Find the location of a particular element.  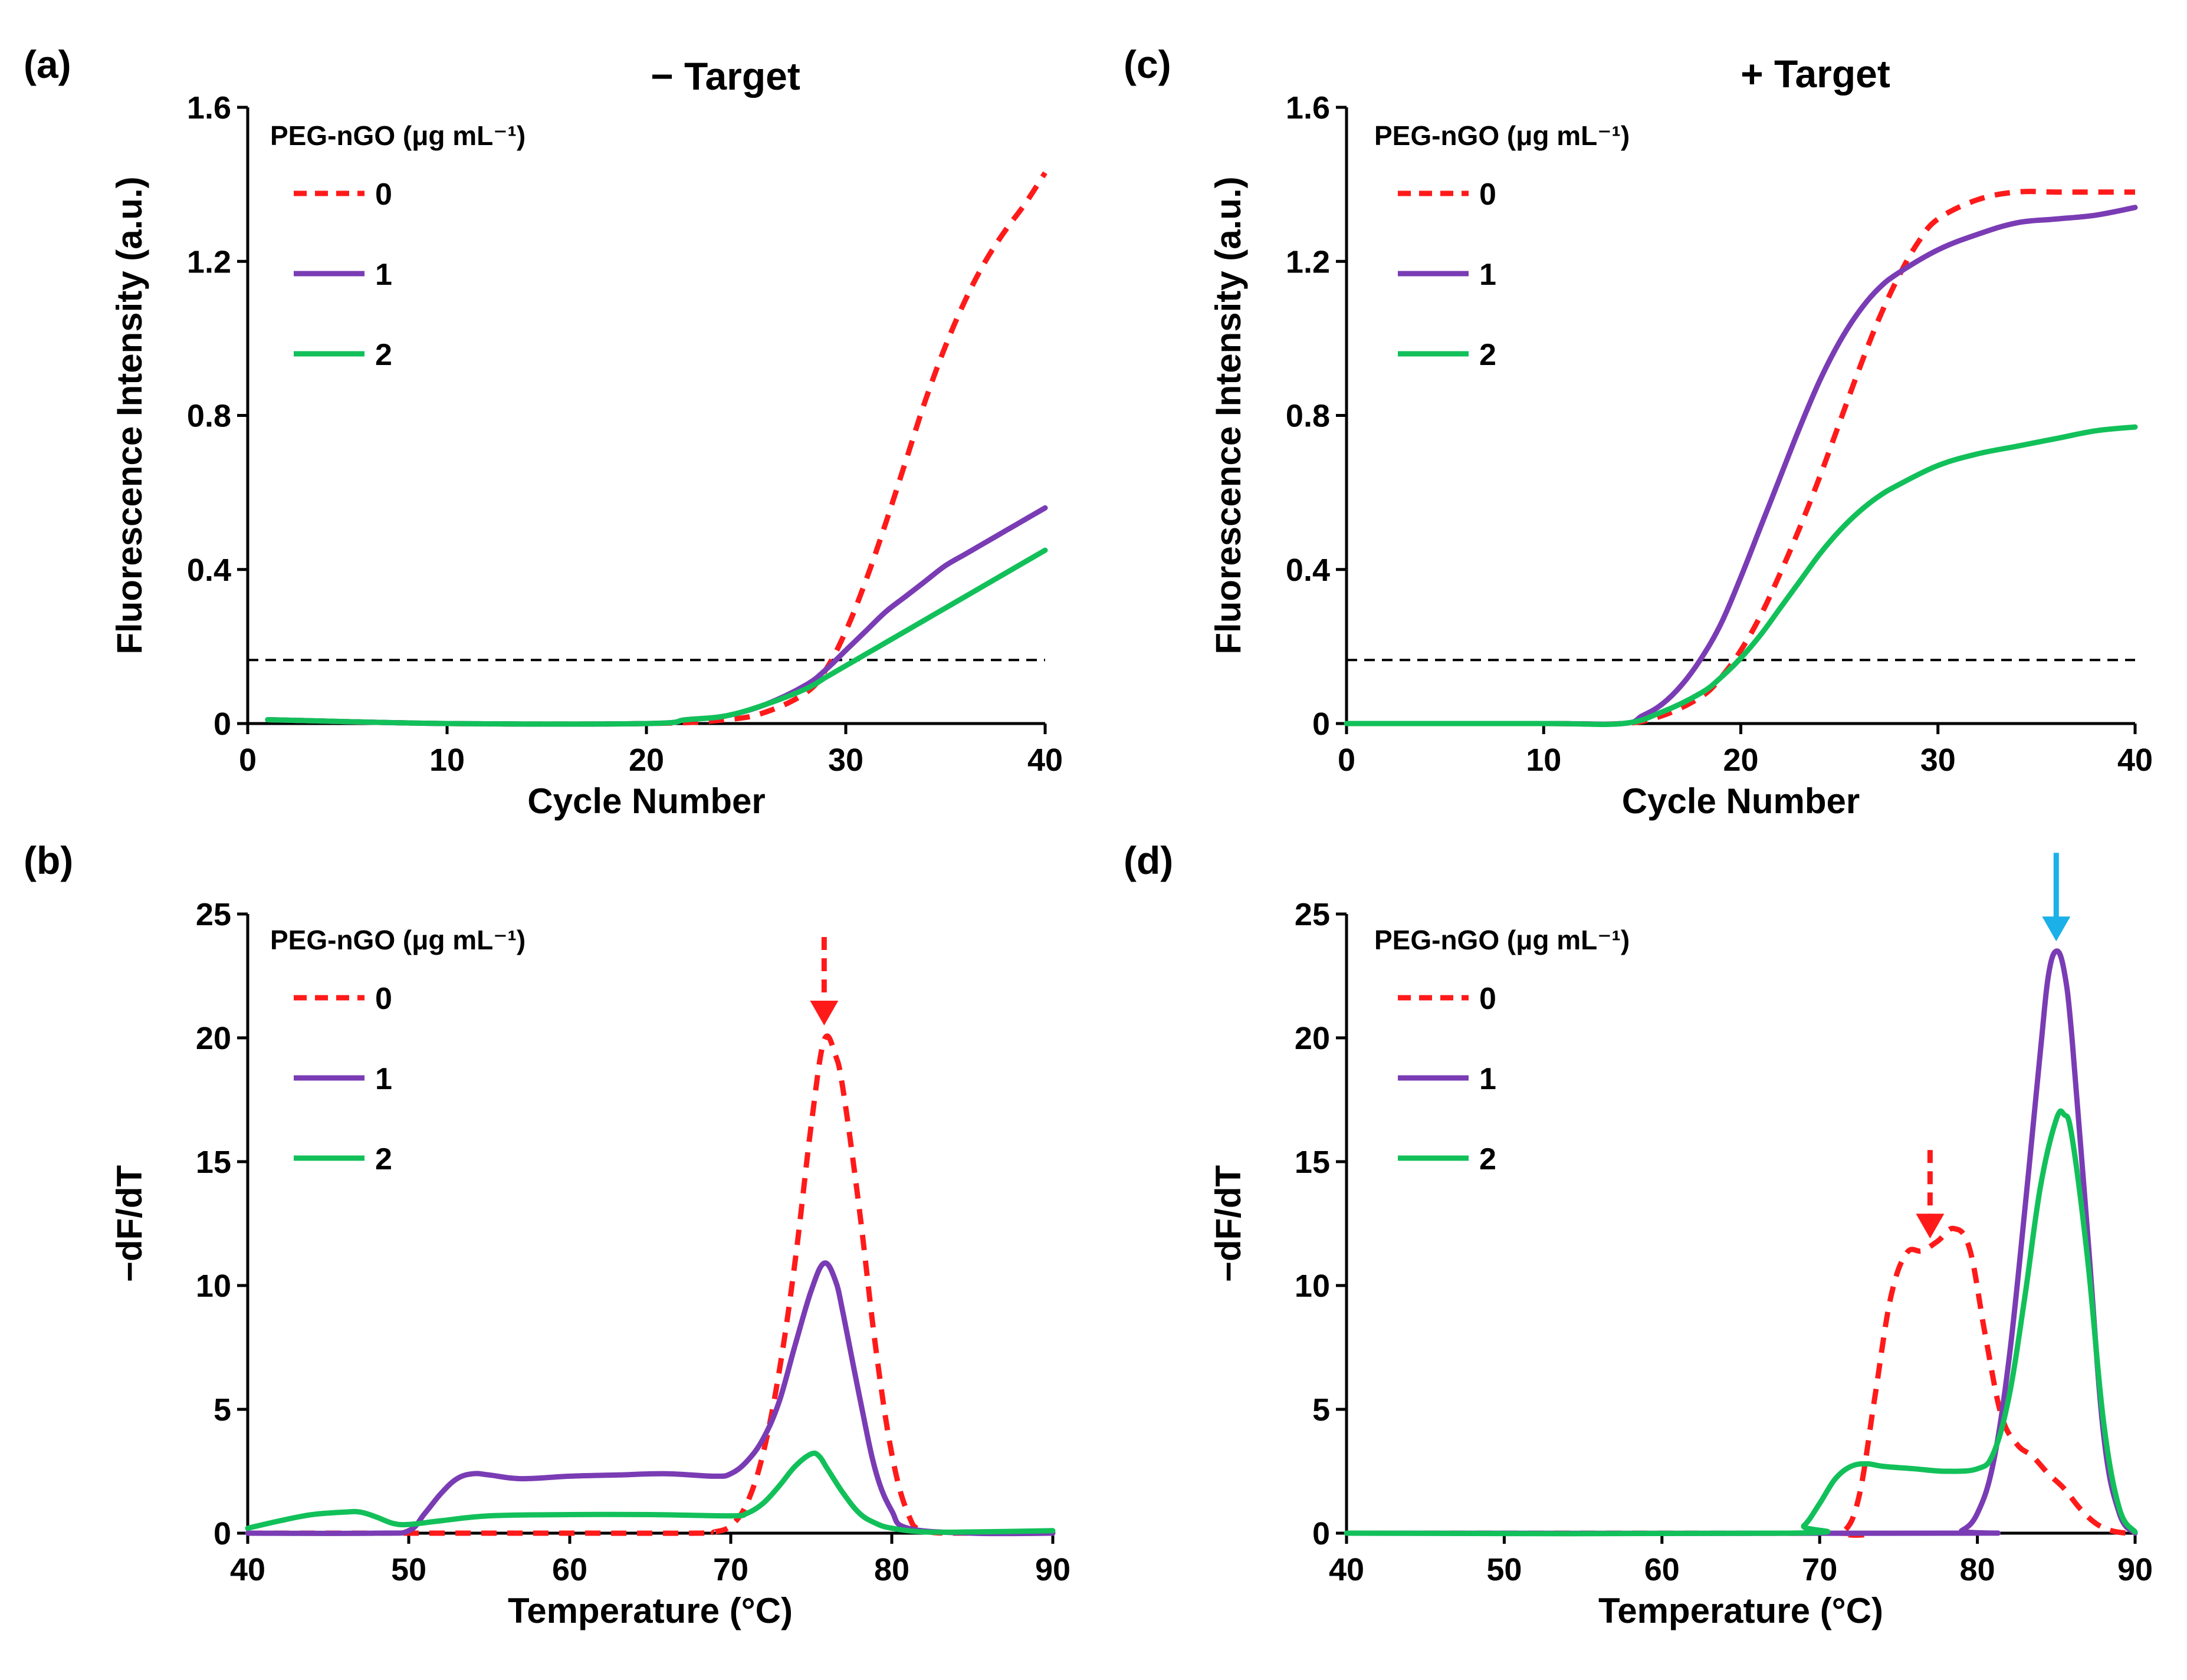

panel-label: (b) is located at coordinates (48, 860).